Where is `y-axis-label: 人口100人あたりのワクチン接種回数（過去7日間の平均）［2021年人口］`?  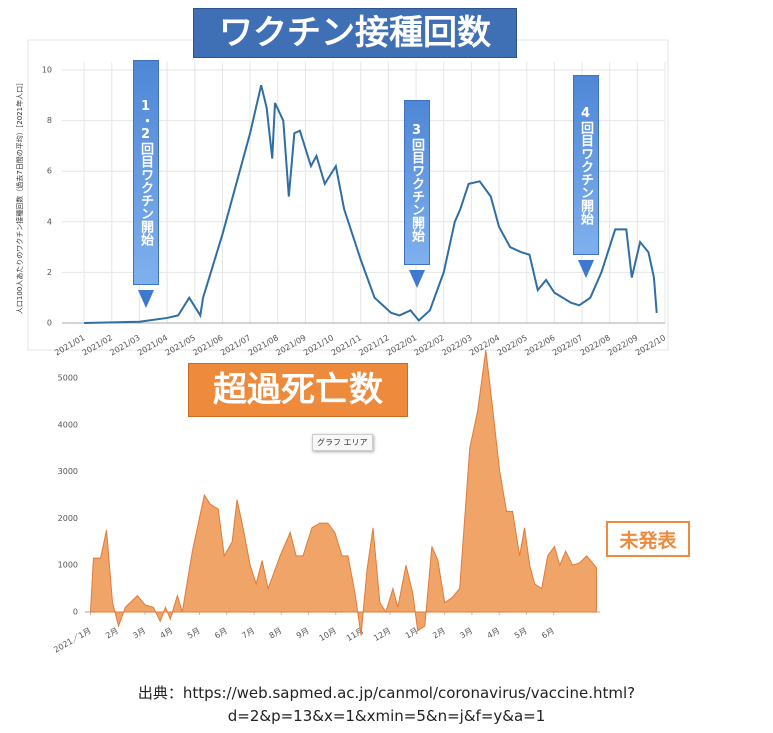 y-axis-label: 人口100人あたりのワクチン接種回数（過去7日間の平均）［2021年人口］ is located at coordinates (19, 196).